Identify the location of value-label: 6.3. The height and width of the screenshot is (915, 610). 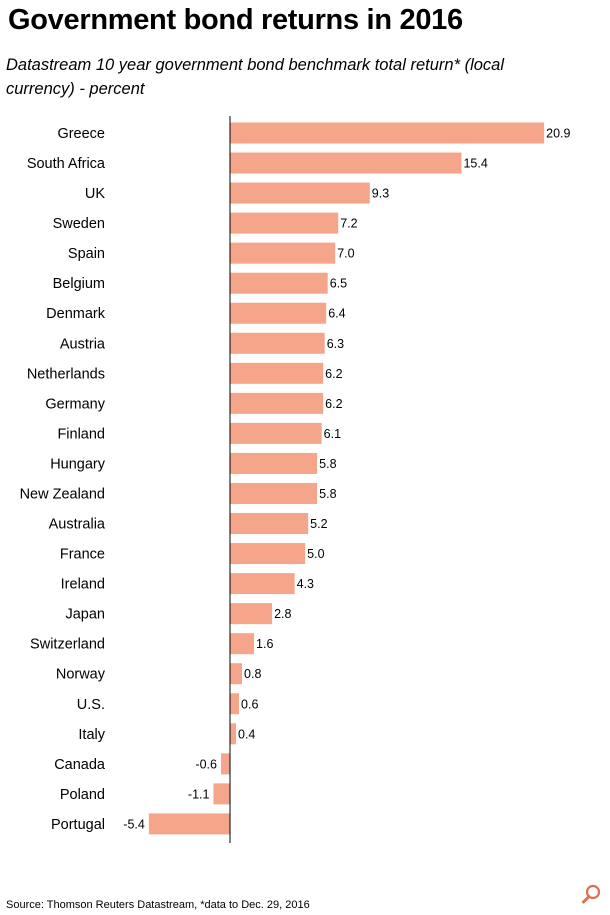
(335, 344).